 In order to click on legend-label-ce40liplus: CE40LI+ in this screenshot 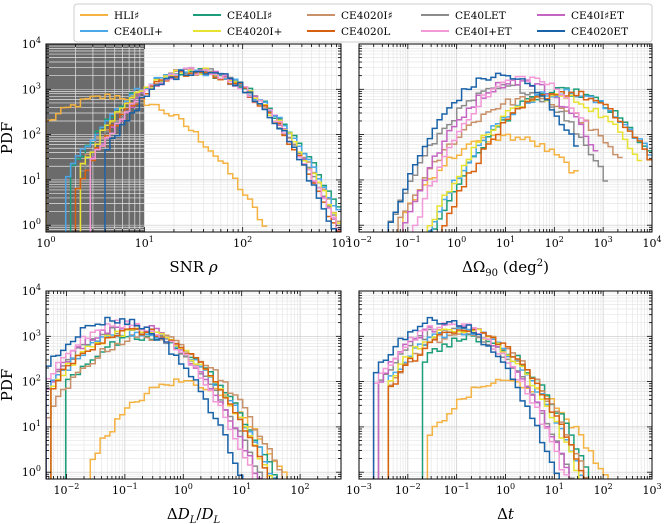, I will do `click(138, 32)`.